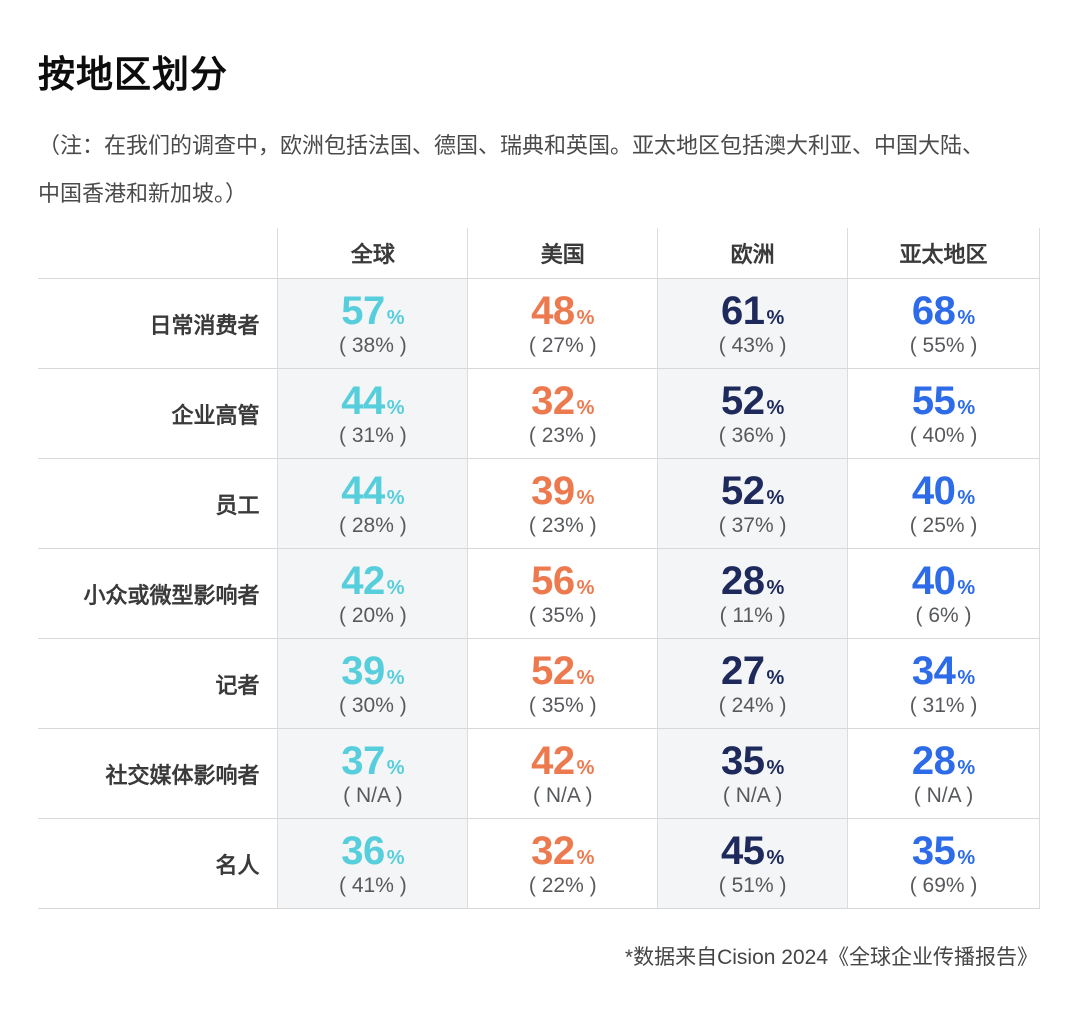 Image resolution: width=1080 pixels, height=1016 pixels. I want to click on data-cell: 44% ( 28% ), so click(372, 503).